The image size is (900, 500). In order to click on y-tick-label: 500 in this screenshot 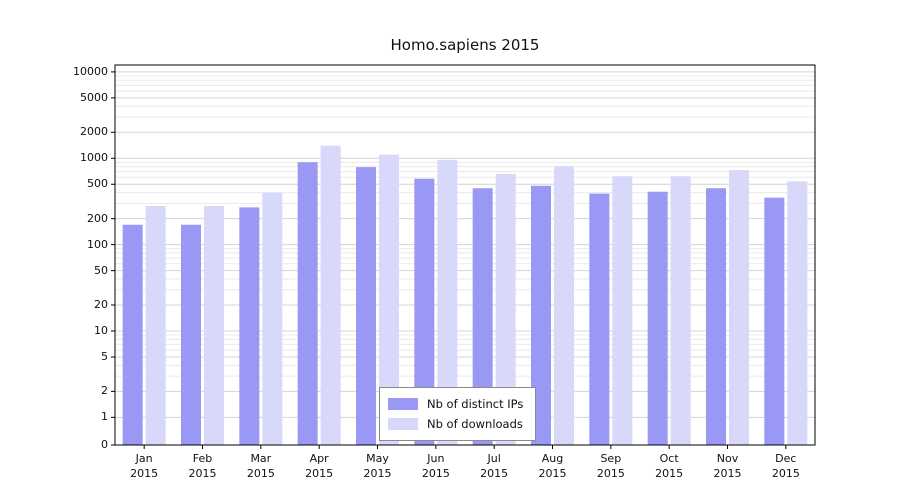, I will do `click(97, 184)`.